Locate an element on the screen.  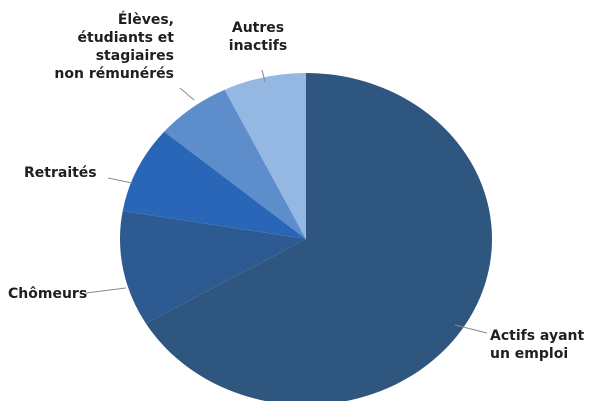
slice-label-line: Retraités is located at coordinates (60, 173).